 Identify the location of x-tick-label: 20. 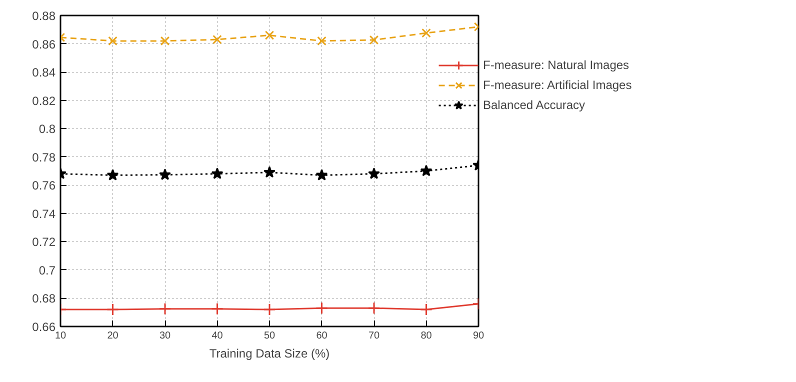
(113, 336).